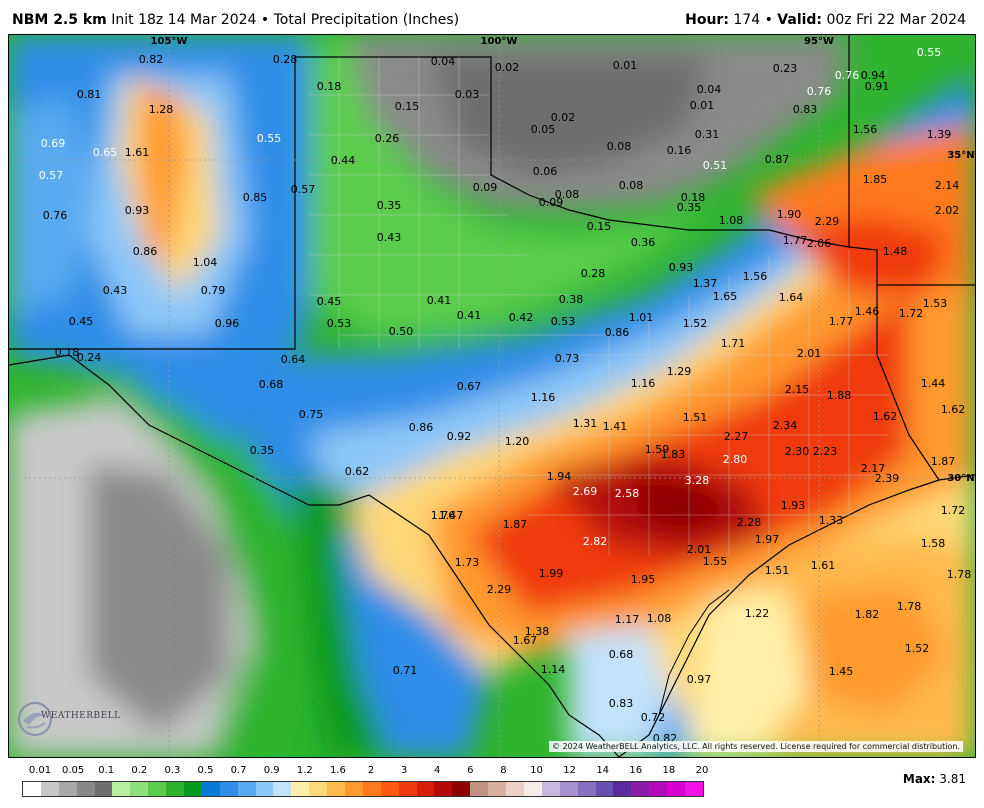 The image size is (984, 808). I want to click on station-value-label: 2.06, so click(819, 243).